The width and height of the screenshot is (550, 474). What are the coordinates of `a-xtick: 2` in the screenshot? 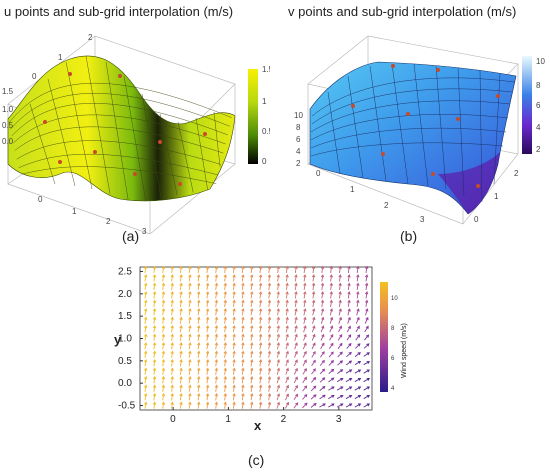 It's located at (108, 221).